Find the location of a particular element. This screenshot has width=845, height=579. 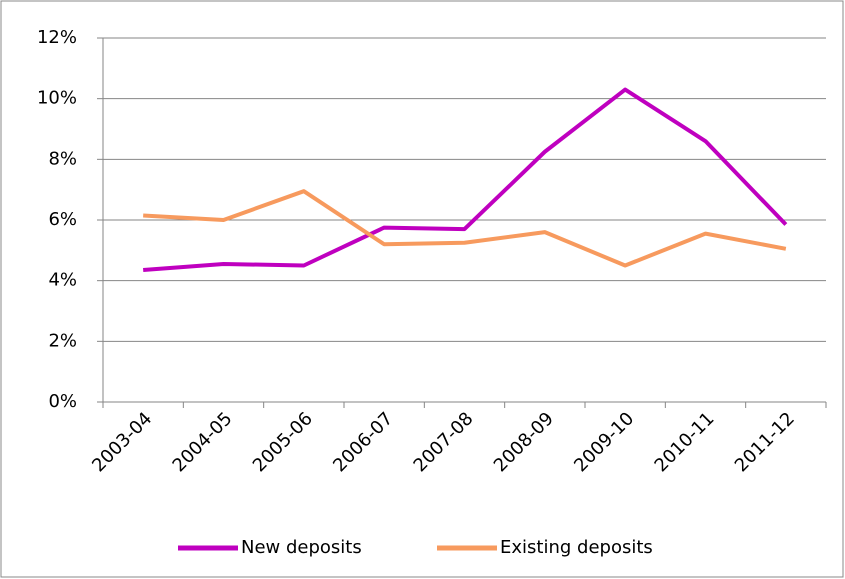

y-tick-label: 4% is located at coordinates (62, 280).